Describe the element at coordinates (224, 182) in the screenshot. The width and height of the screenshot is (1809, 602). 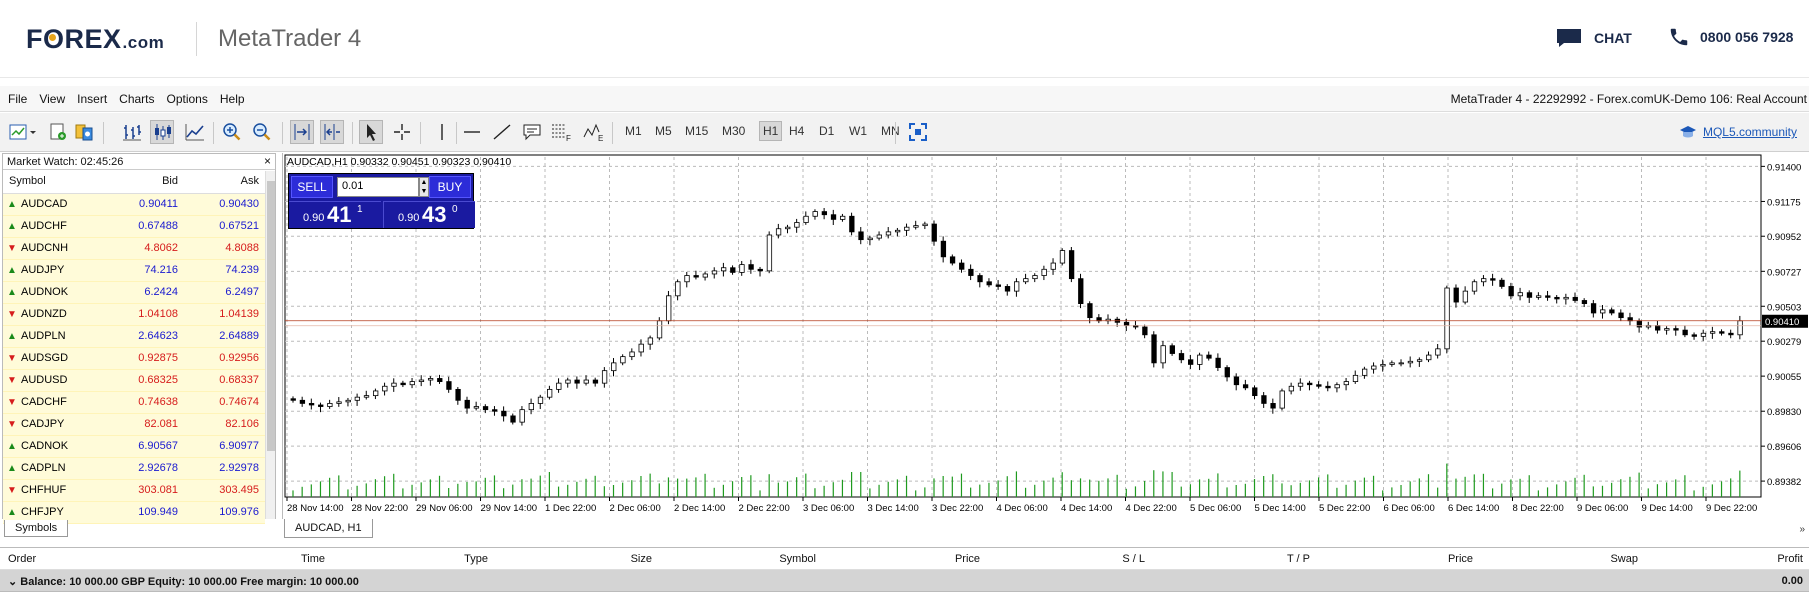
I see `column-header-ask: Ask` at that location.